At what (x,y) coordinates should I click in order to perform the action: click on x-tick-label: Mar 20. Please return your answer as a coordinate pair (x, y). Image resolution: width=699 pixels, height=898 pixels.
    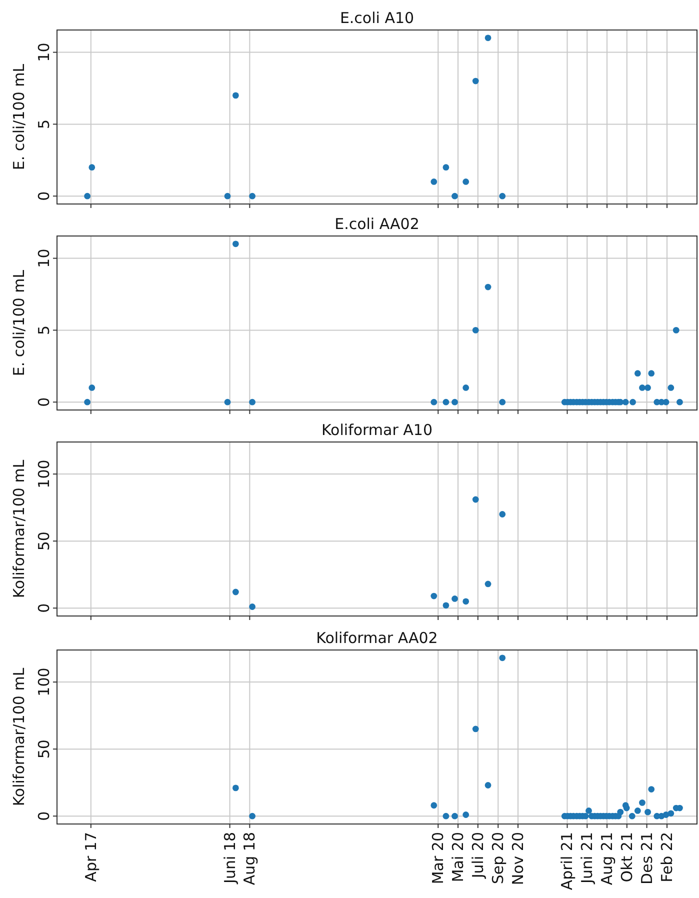
    Looking at the image, I should click on (438, 858).